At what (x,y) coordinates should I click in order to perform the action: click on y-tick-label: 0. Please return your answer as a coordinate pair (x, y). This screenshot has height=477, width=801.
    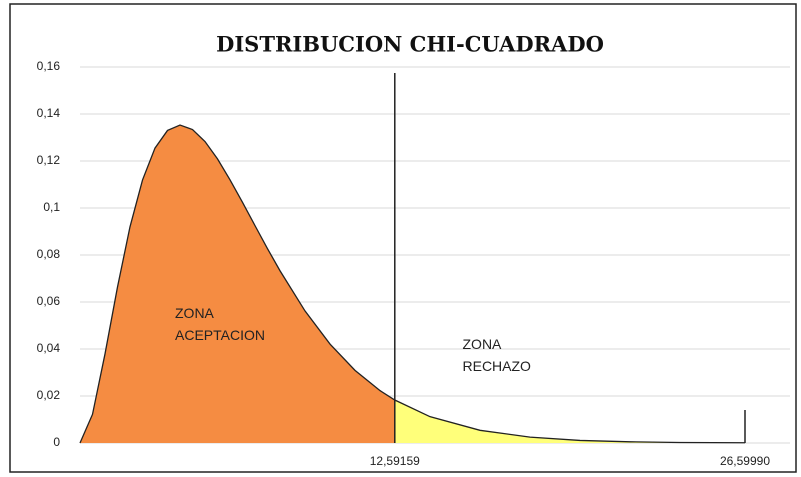
    Looking at the image, I should click on (56, 442).